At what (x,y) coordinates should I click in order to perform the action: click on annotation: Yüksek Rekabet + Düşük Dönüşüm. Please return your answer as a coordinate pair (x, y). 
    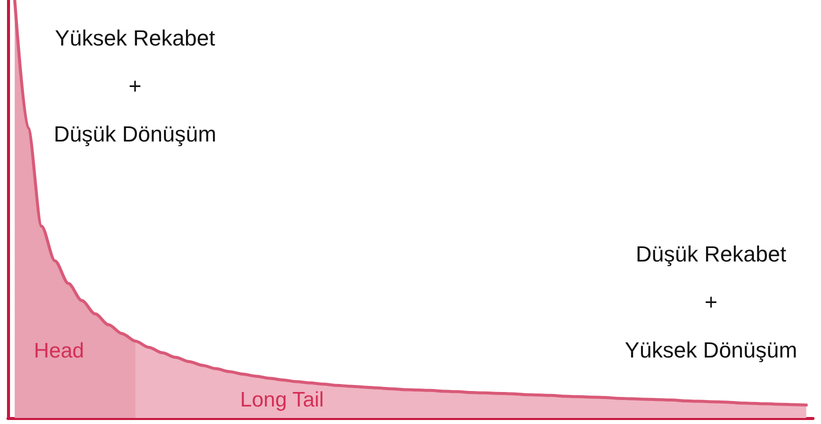
    Looking at the image, I should click on (135, 86).